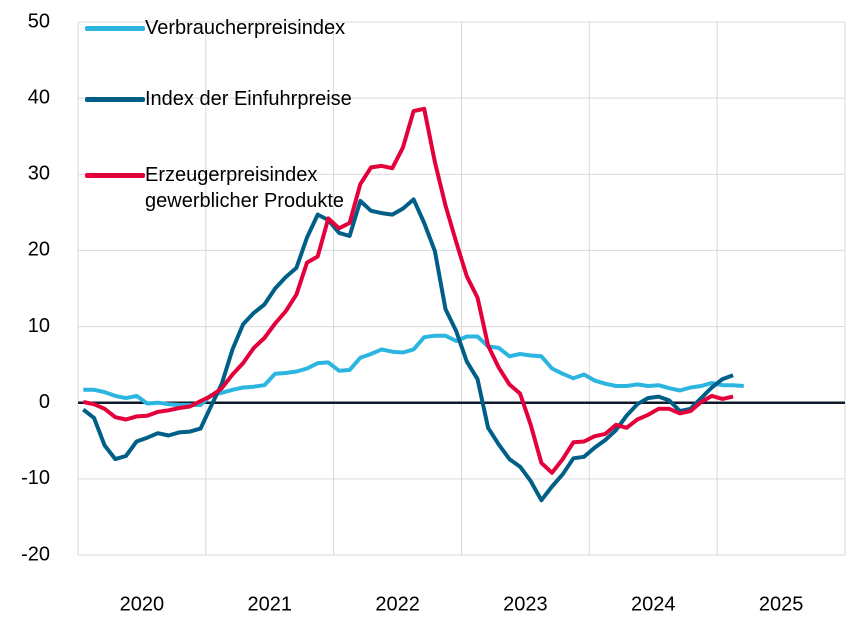  What do you see at coordinates (525, 604) in the screenshot?
I see `x-tick-label: 2023` at bounding box center [525, 604].